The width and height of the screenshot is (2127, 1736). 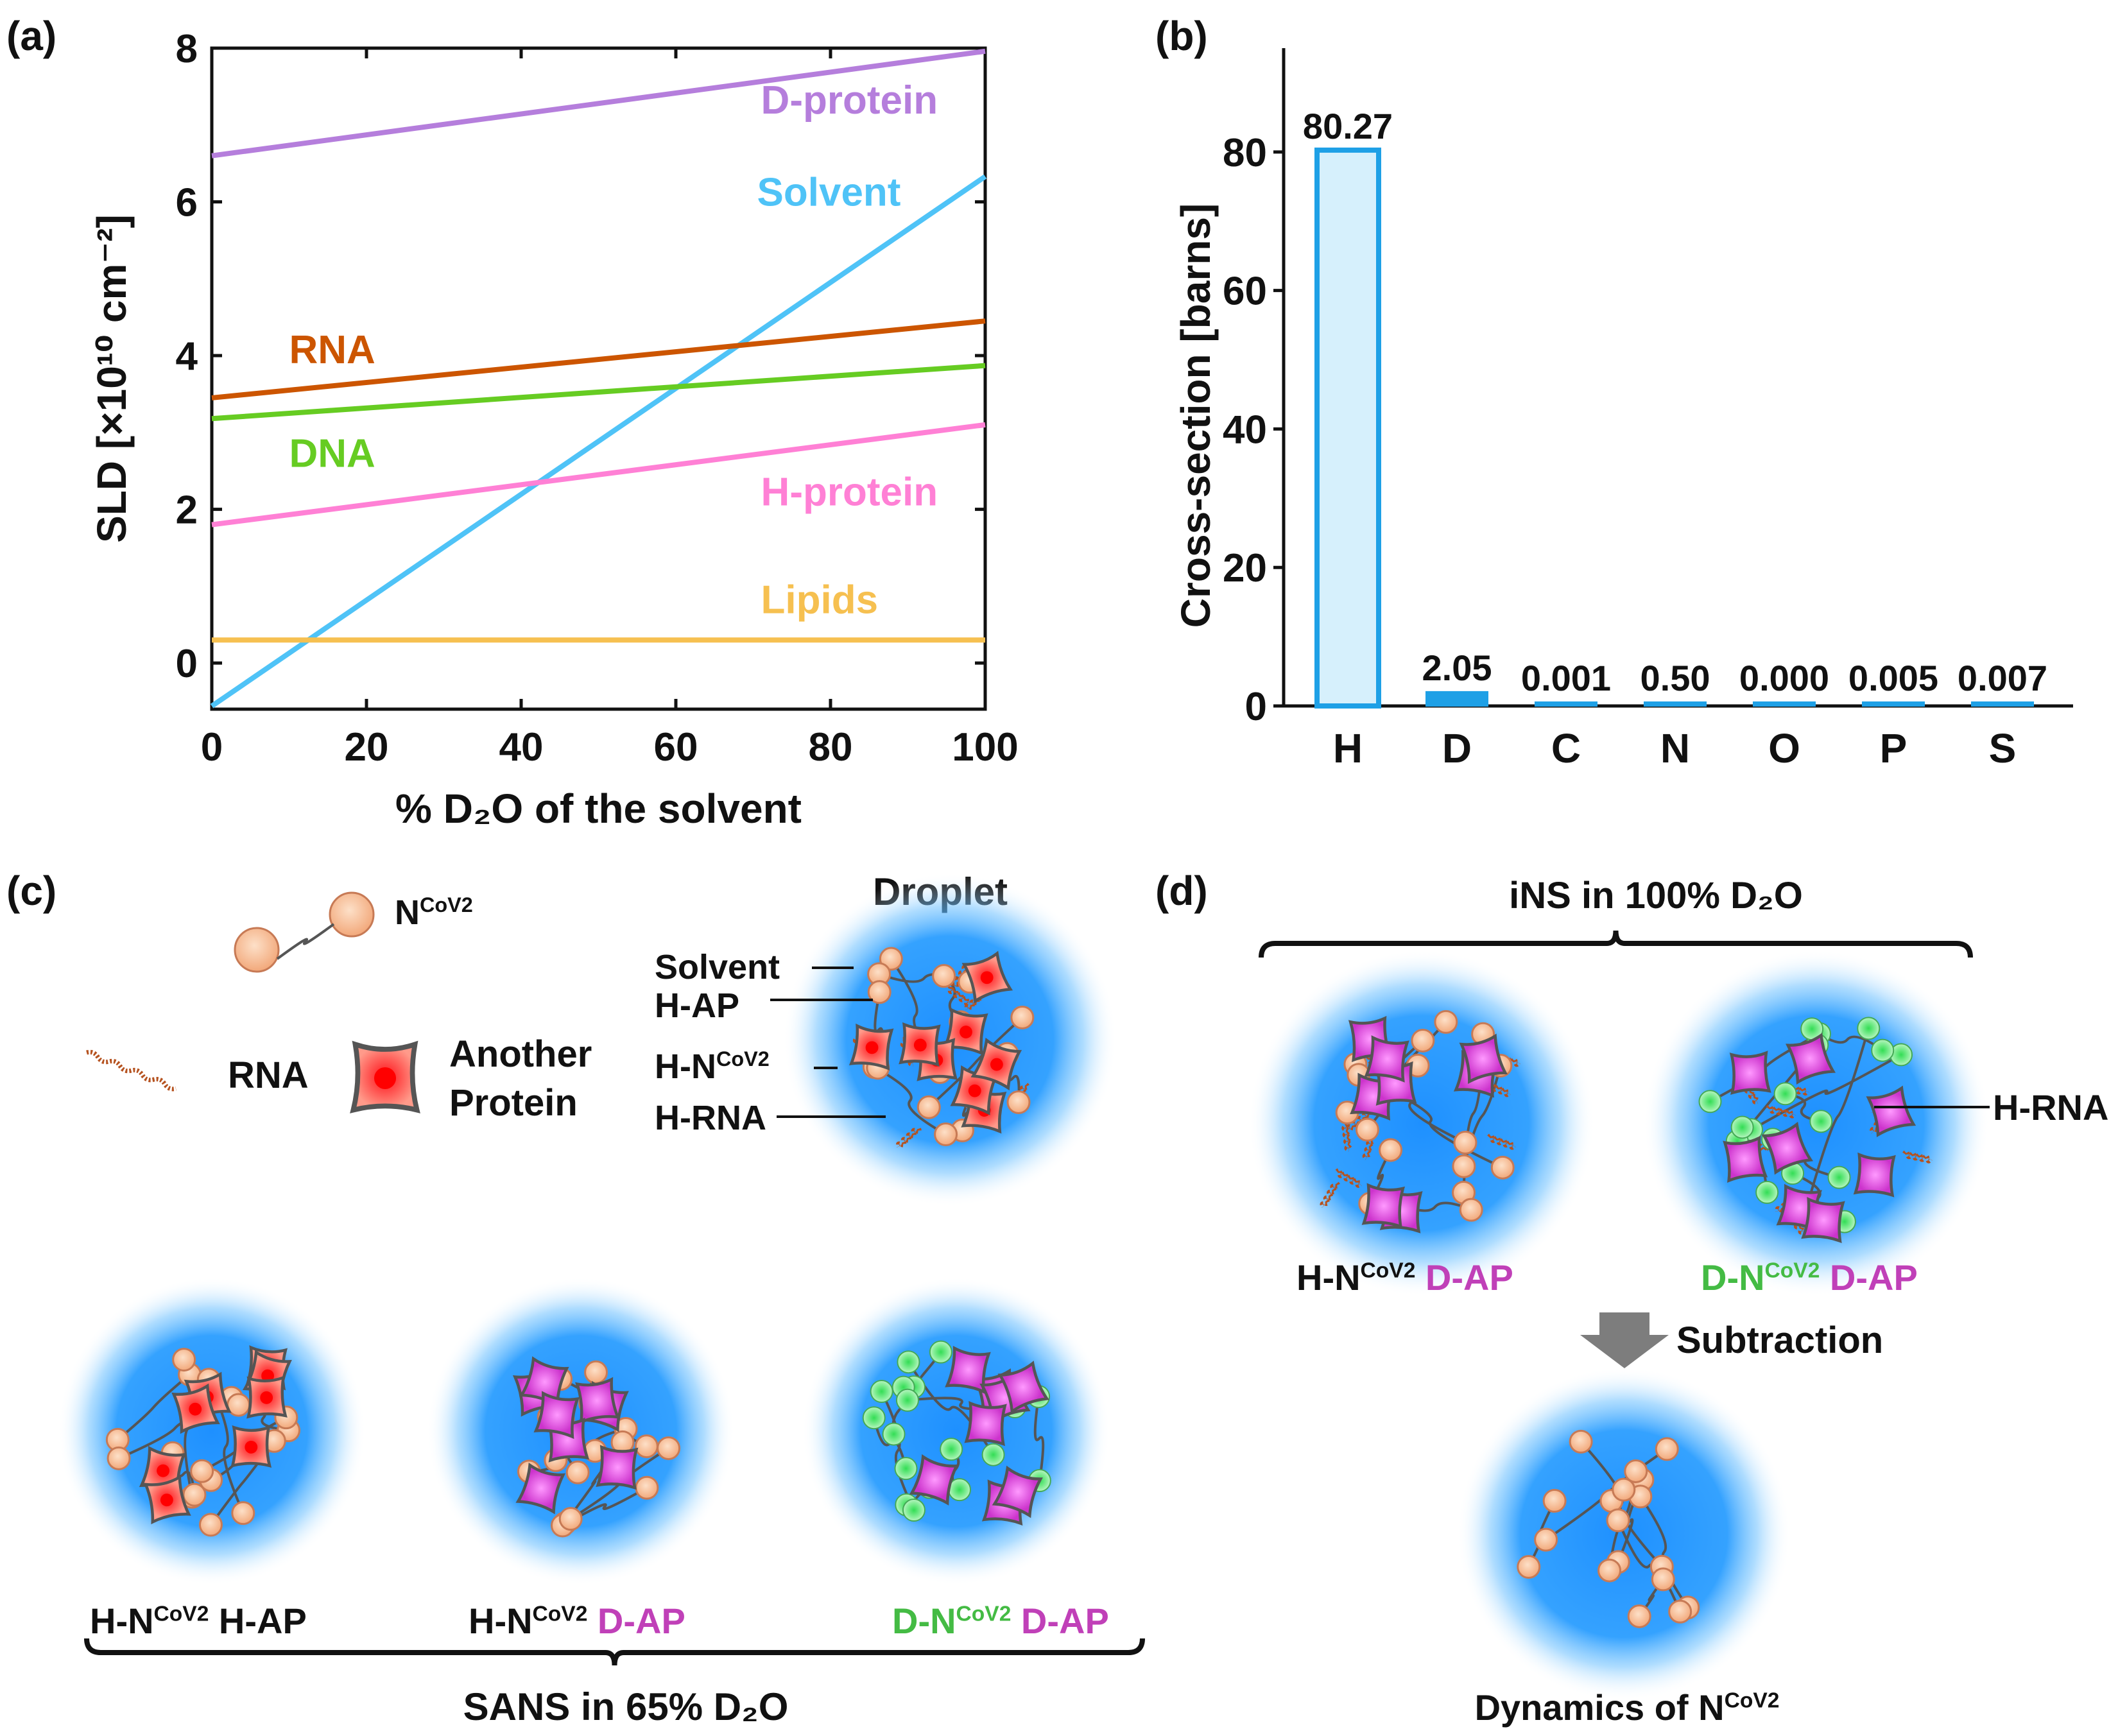 I want to click on subtraction-arrow, so click(x=1625, y=1340).